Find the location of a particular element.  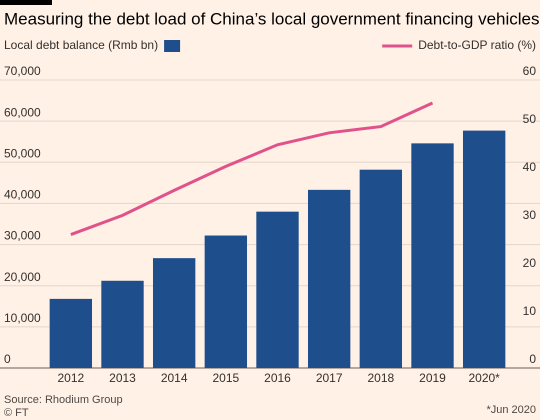

note: *Jun 2020 is located at coordinates (511, 410).